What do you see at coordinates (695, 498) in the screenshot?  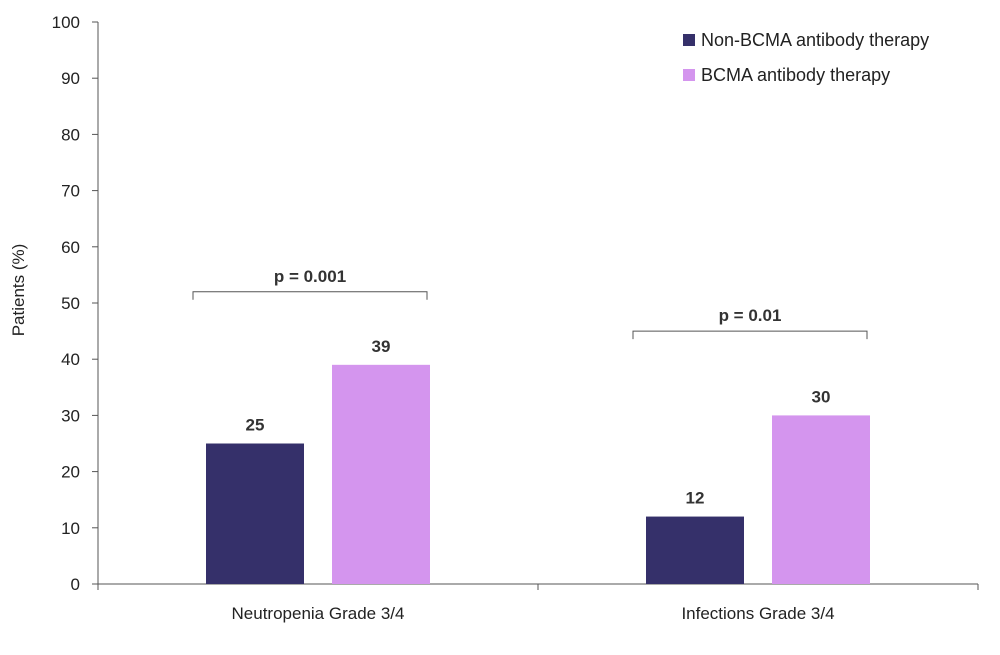 I see `bar-value-label: 12` at bounding box center [695, 498].